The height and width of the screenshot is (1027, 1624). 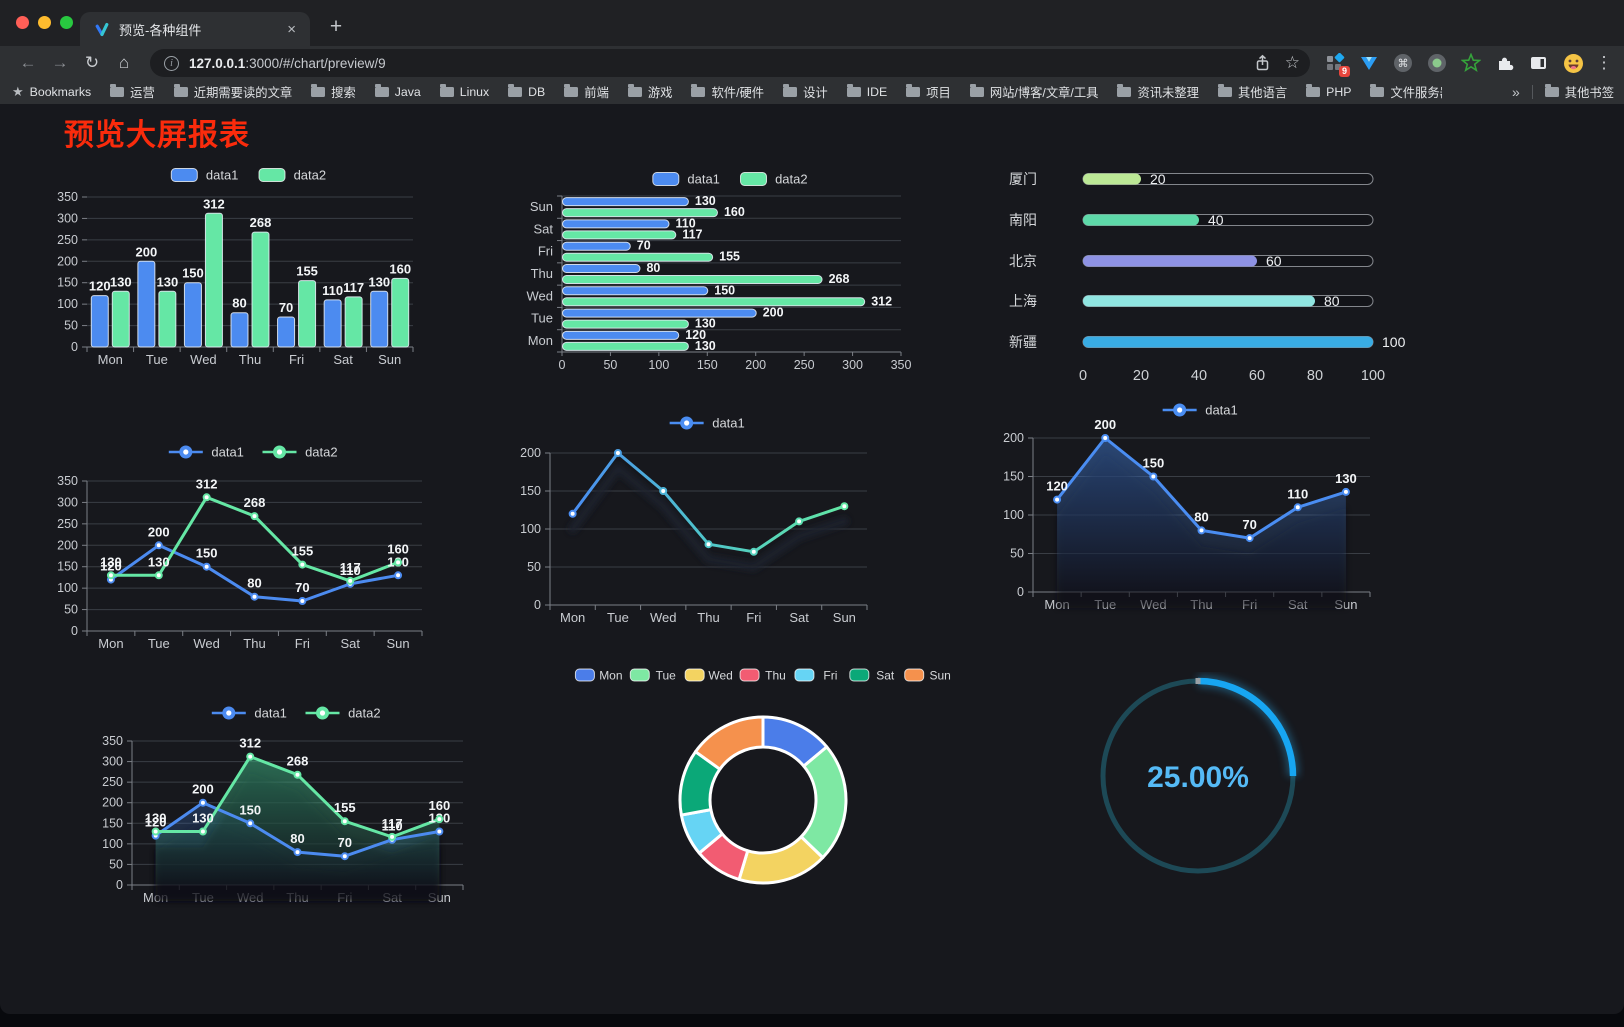 What do you see at coordinates (67, 588) in the screenshot?
I see `svg-text: 100` at bounding box center [67, 588].